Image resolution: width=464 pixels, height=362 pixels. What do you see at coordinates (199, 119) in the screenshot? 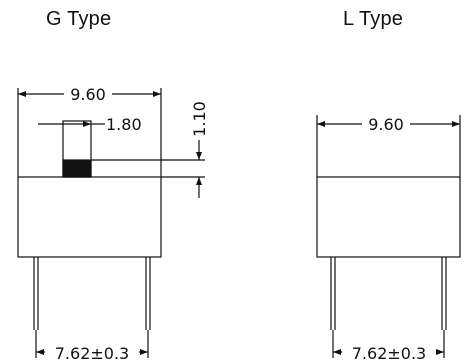
I see `g-height-label: 1.10` at bounding box center [199, 119].